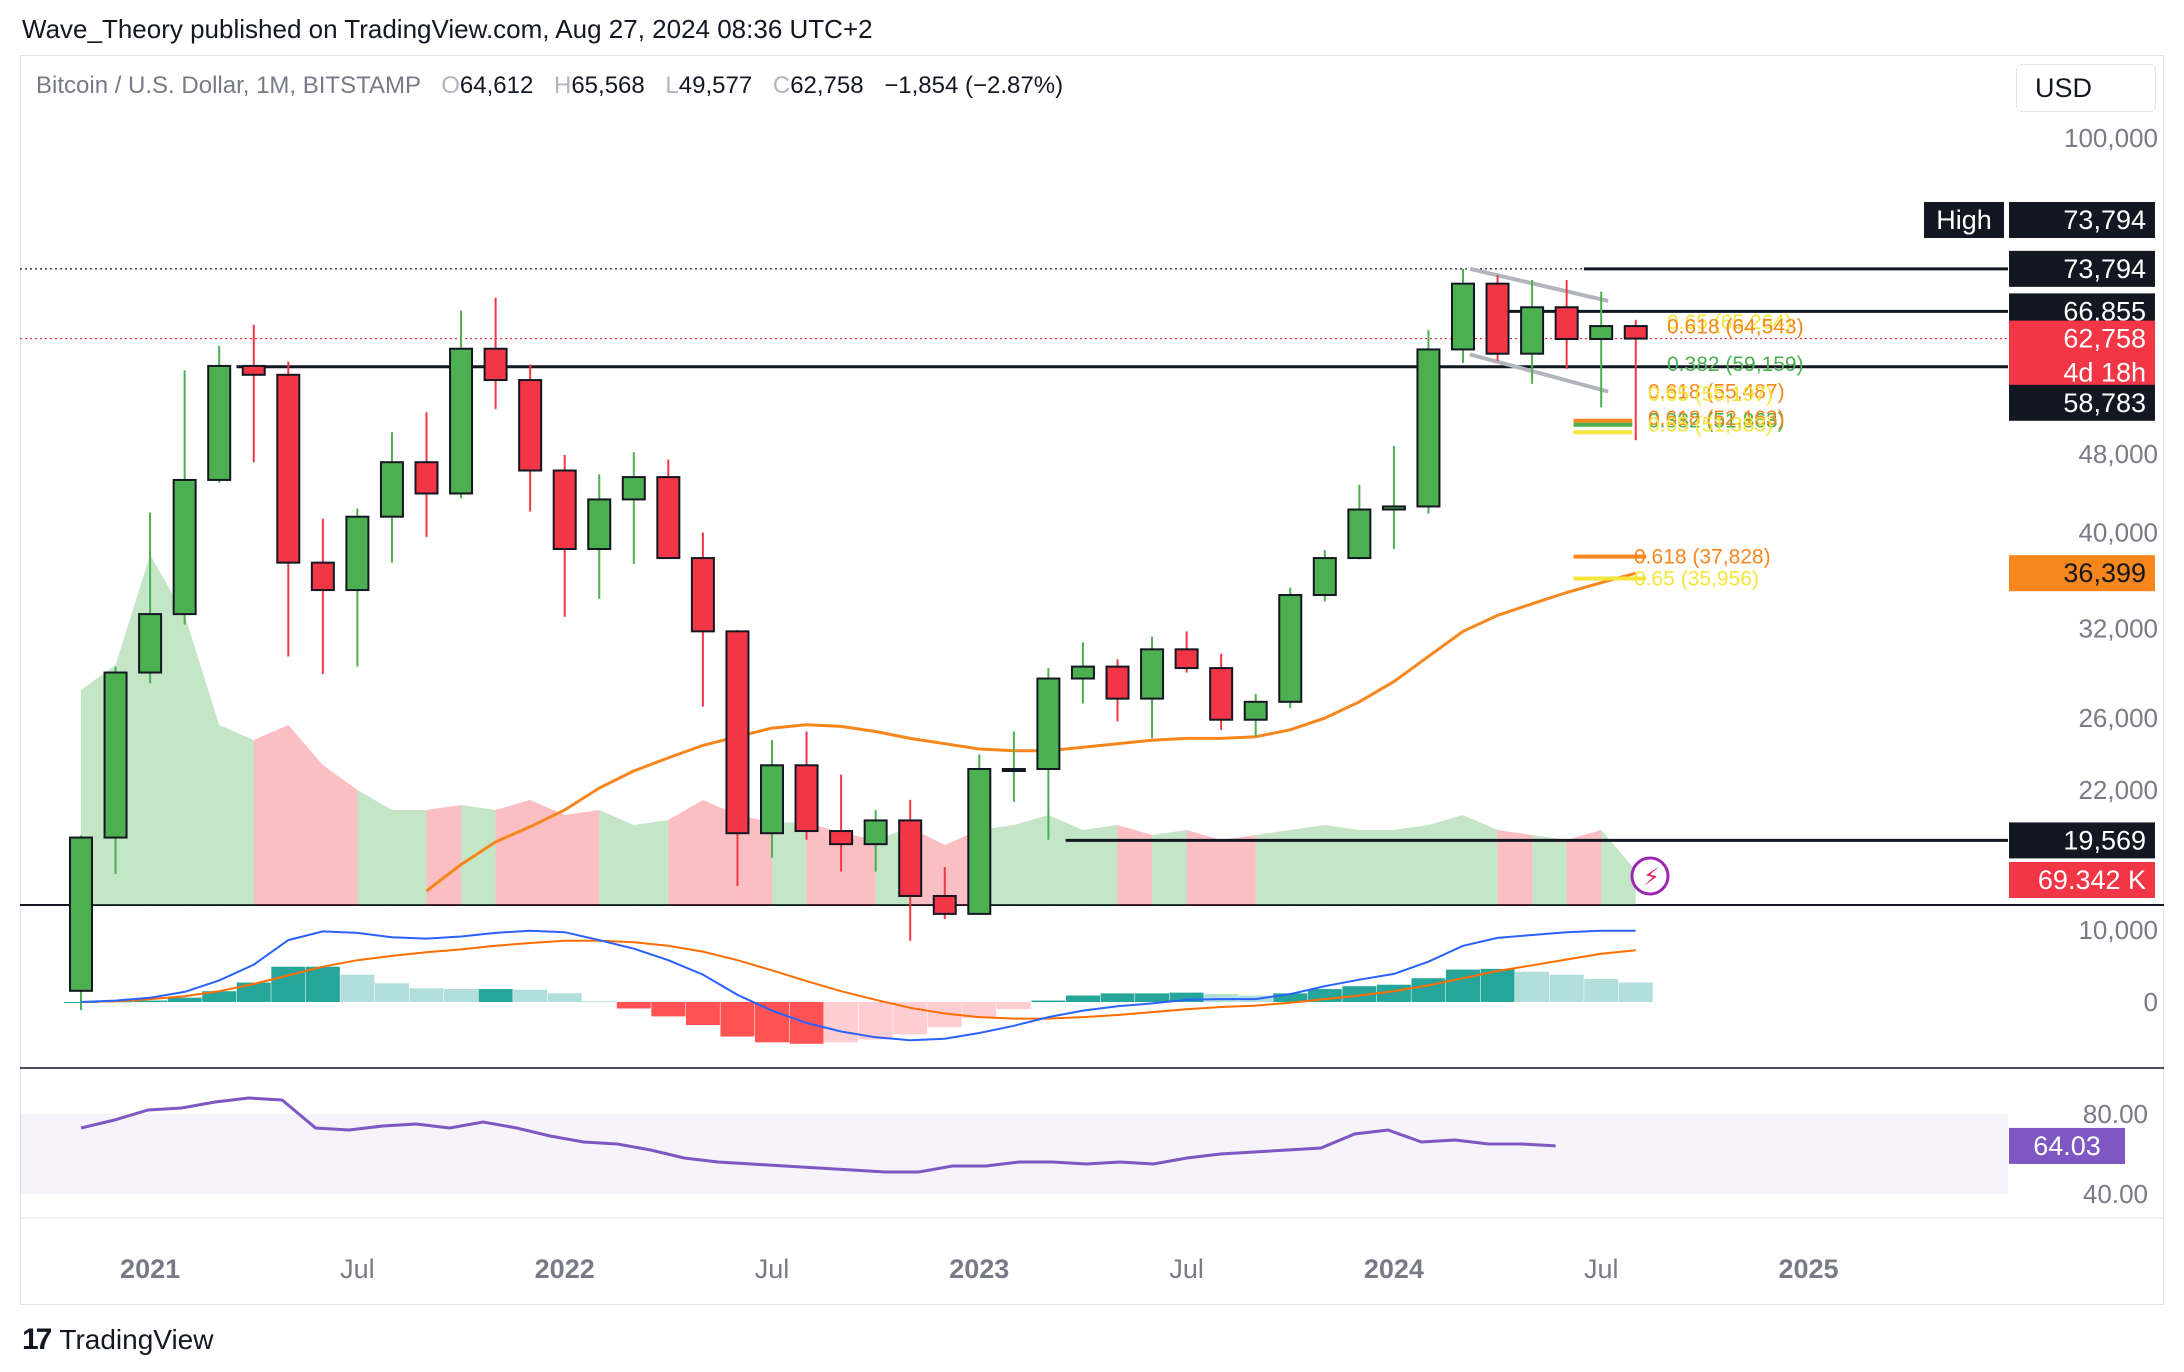 The image size is (2184, 1372). I want to click on fib-label: 0.618 (64,543), so click(1735, 327).